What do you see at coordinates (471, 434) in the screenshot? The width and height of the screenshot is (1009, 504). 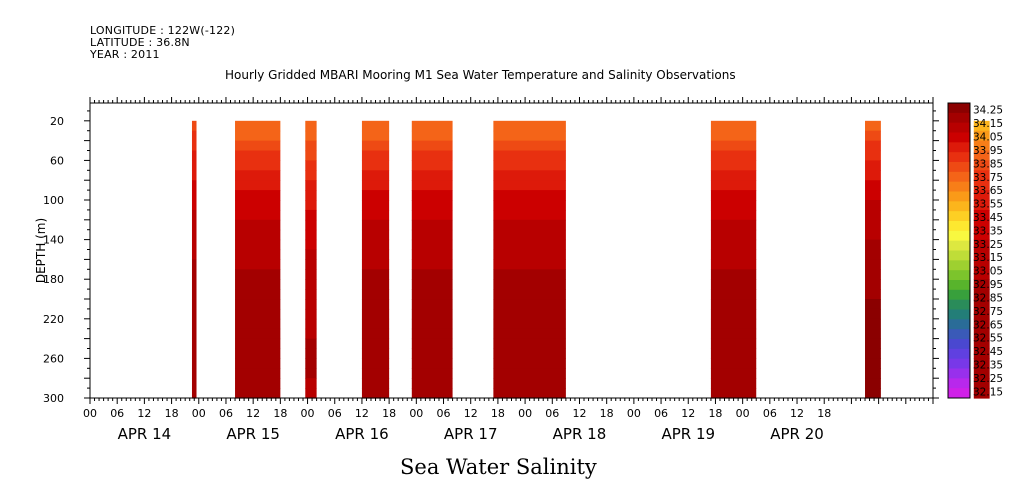 I see `x-day-label: APR 17` at bounding box center [471, 434].